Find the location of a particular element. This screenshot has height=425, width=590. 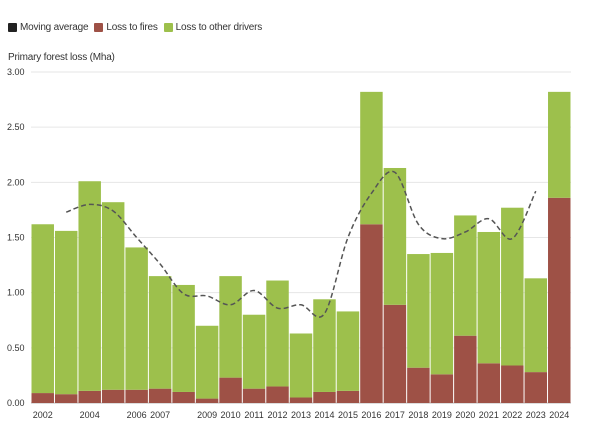

bar-other-drivers-2023 is located at coordinates (536, 325).